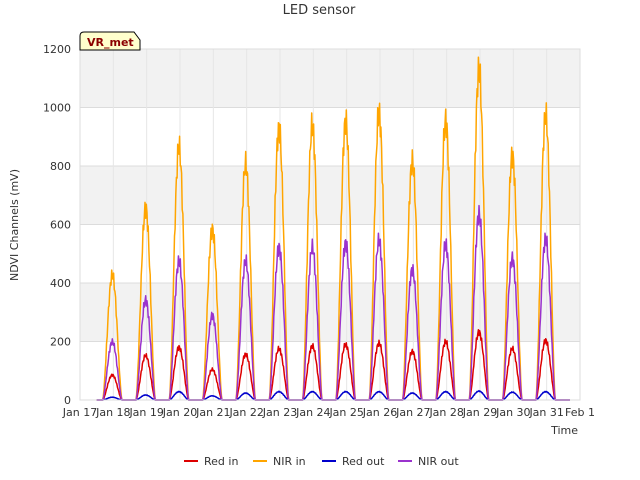 This screenshot has width=640, height=480. I want to click on x-tick-label: Jan 24, so click(312, 412).